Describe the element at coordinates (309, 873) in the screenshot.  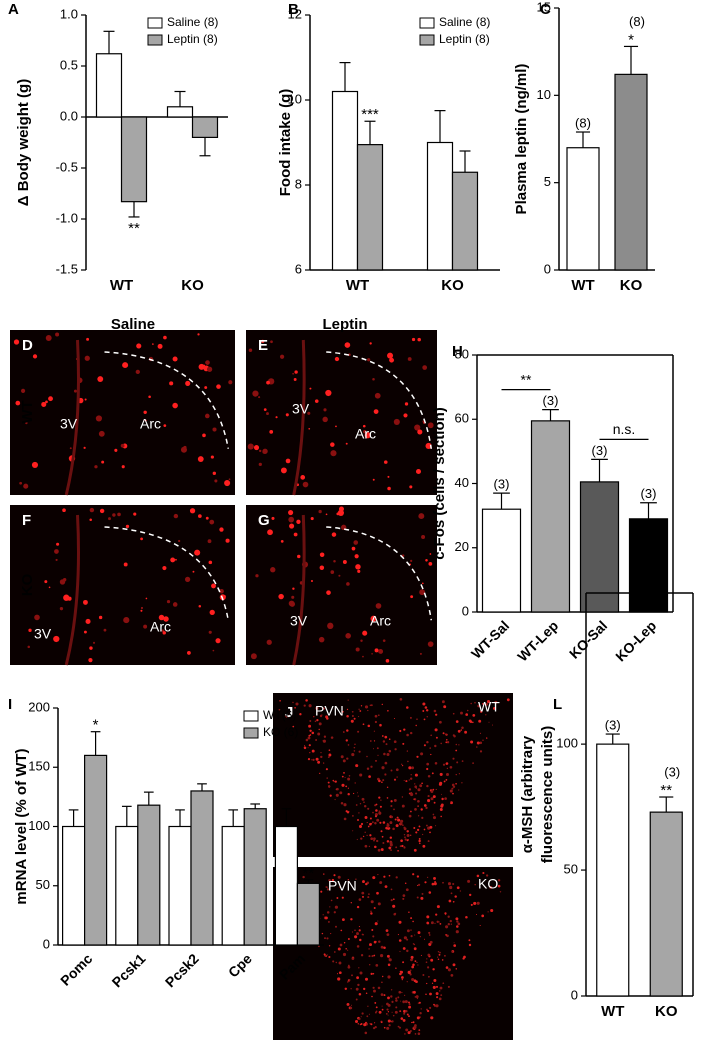
I see `significance-label: **` at that location.